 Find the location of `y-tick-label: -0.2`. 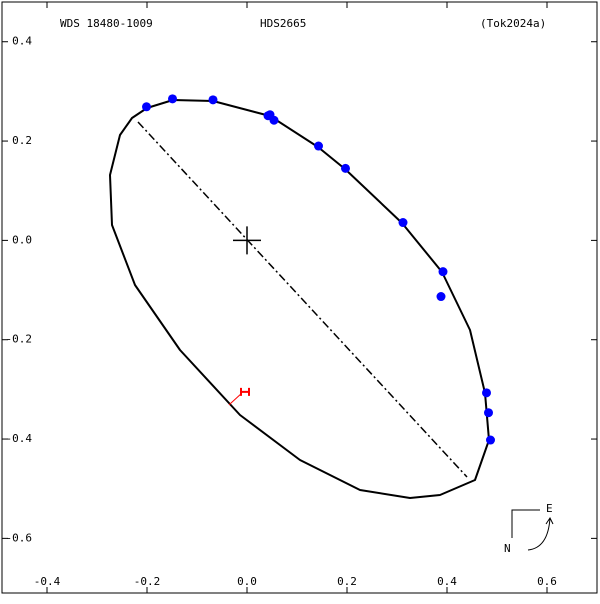

y-tick-label: -0.2 is located at coordinates (19, 339).